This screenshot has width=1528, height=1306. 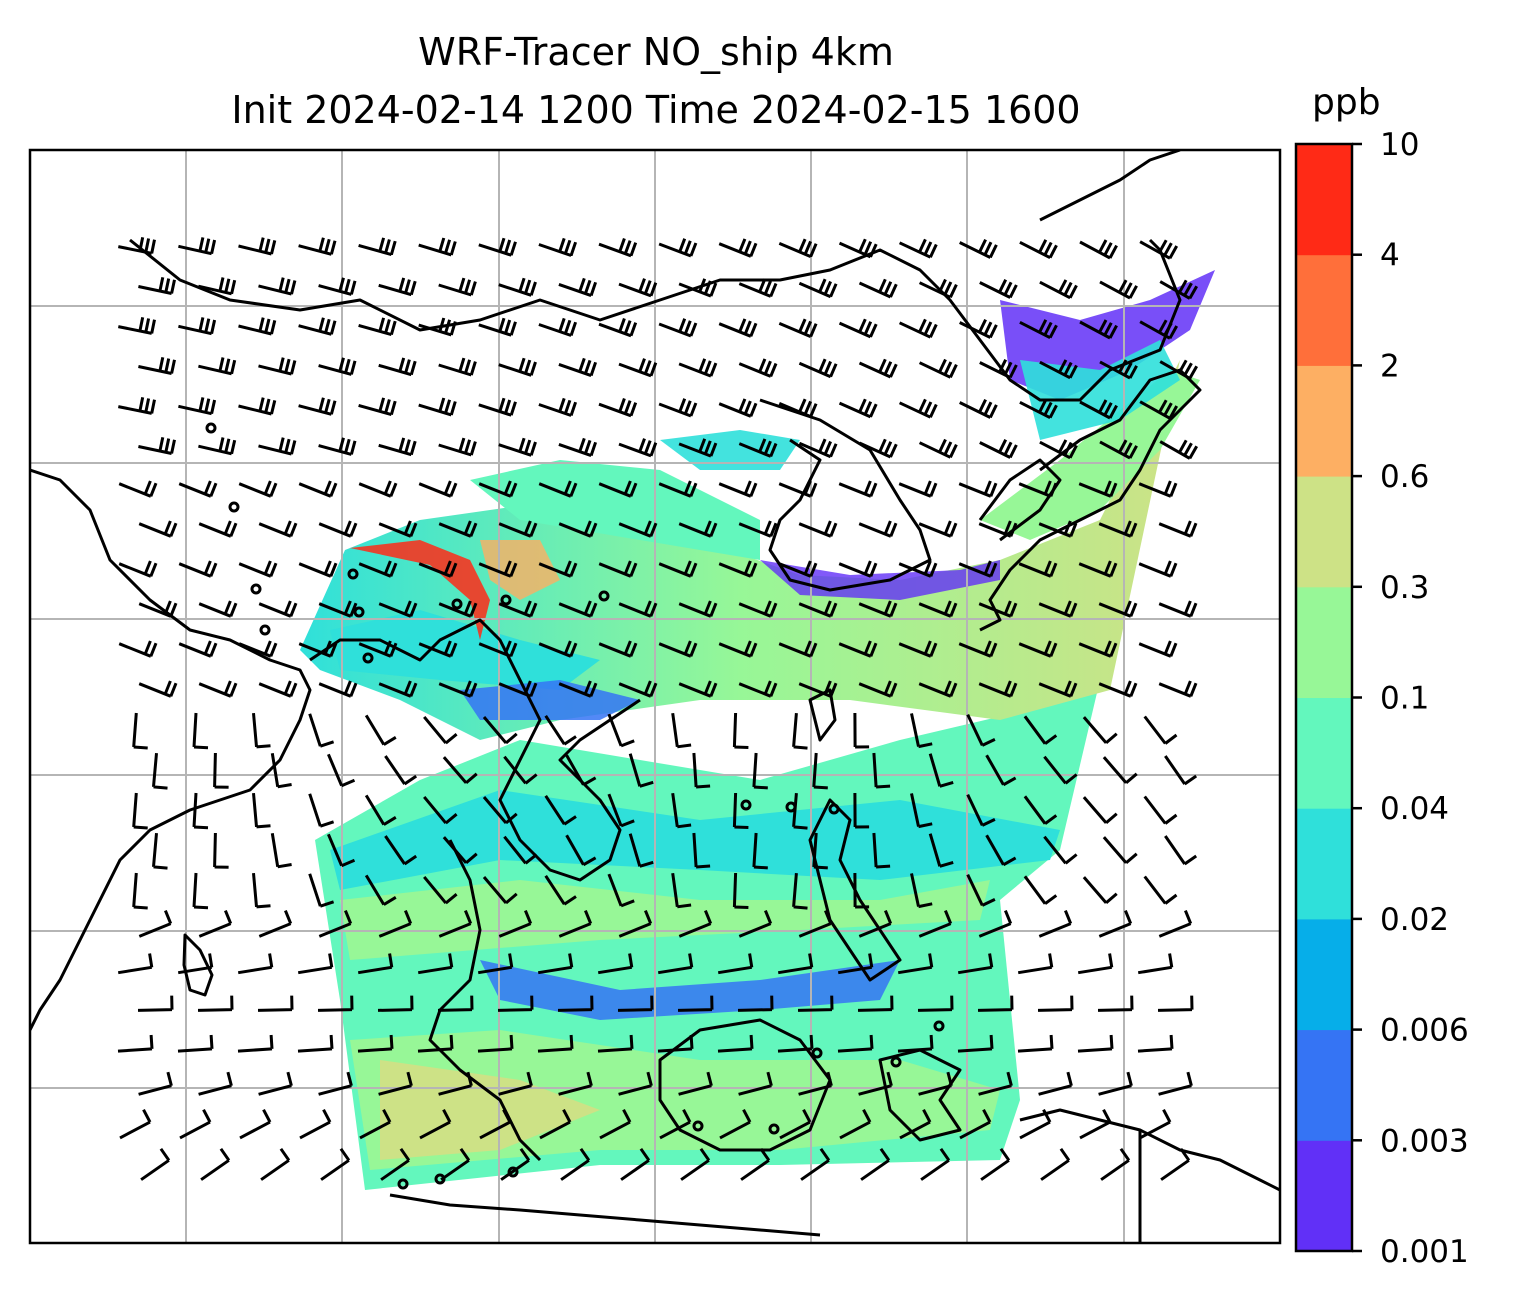 What do you see at coordinates (605, 1215) in the screenshot?
I see `coast-java` at bounding box center [605, 1215].